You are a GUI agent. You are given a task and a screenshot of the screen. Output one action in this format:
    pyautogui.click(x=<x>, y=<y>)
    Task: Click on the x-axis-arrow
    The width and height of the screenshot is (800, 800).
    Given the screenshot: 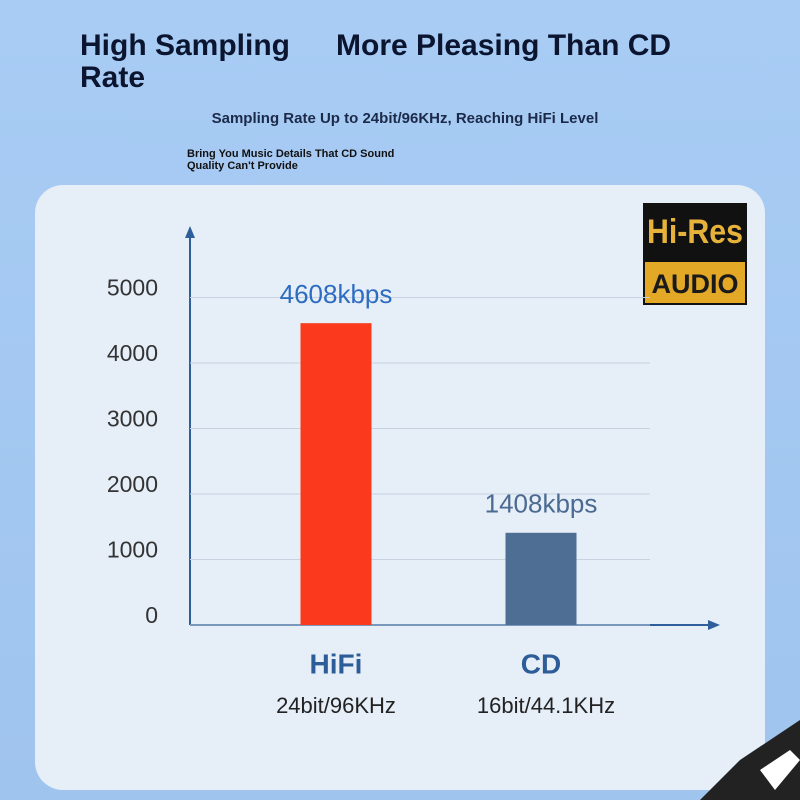 What is the action you would take?
    pyautogui.click(x=714, y=625)
    